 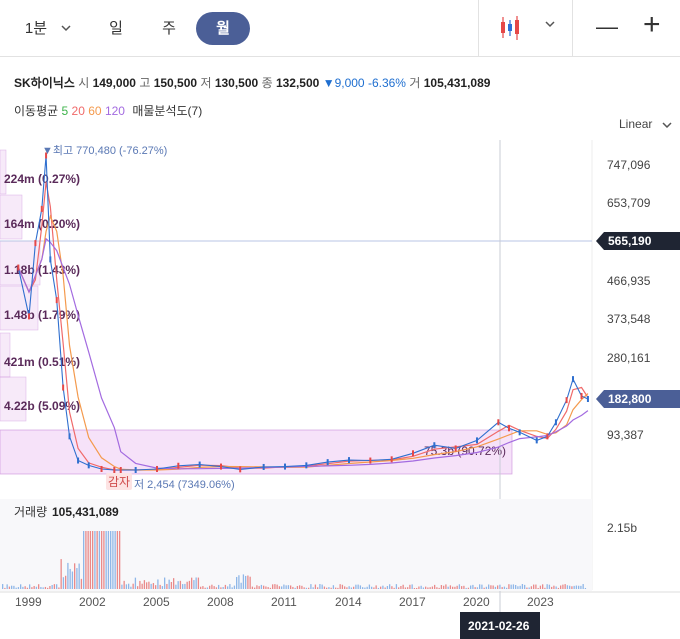 What do you see at coordinates (156, 602) in the screenshot?
I see `time-axis-tick: 2005` at bounding box center [156, 602].